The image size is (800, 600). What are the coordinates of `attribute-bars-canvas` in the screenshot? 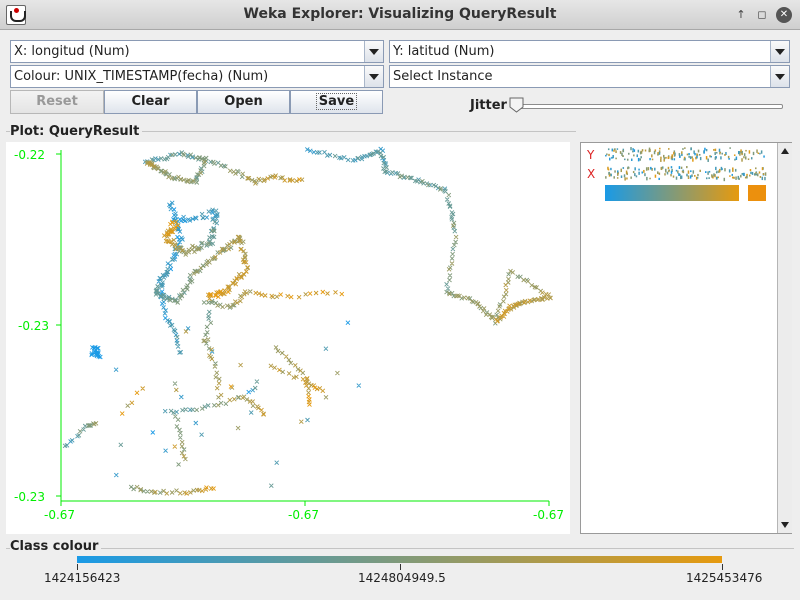 It's located at (679, 178).